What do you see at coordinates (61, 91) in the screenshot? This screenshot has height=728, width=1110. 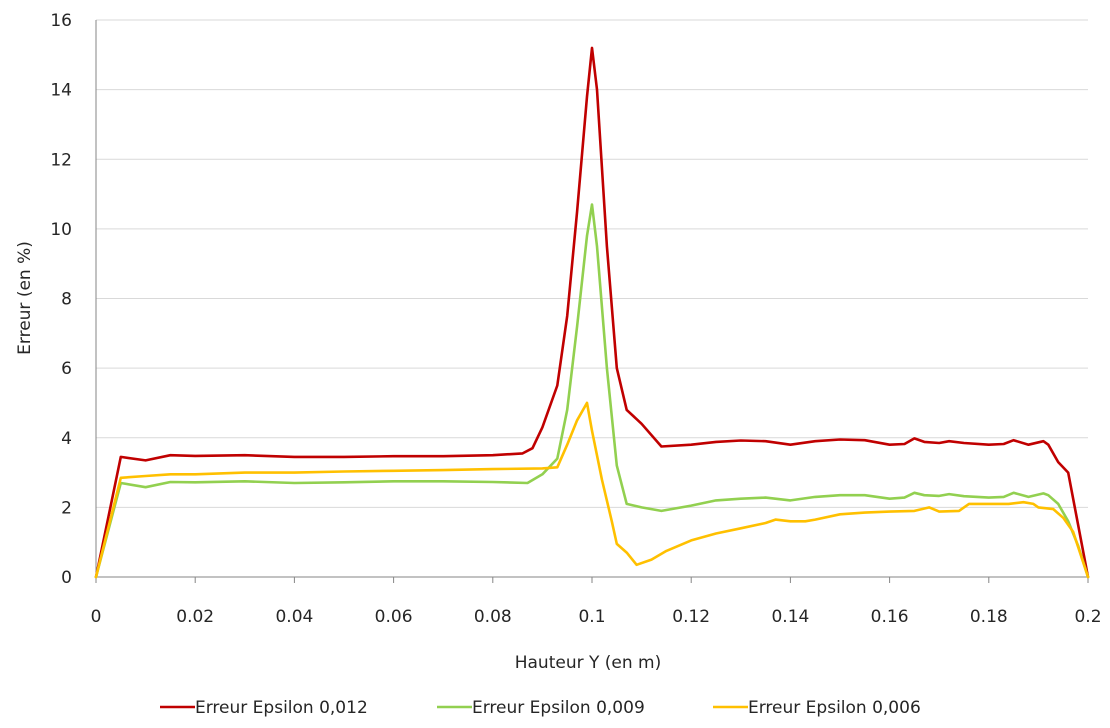 I see `y-tick-label: 14` at bounding box center [61, 91].